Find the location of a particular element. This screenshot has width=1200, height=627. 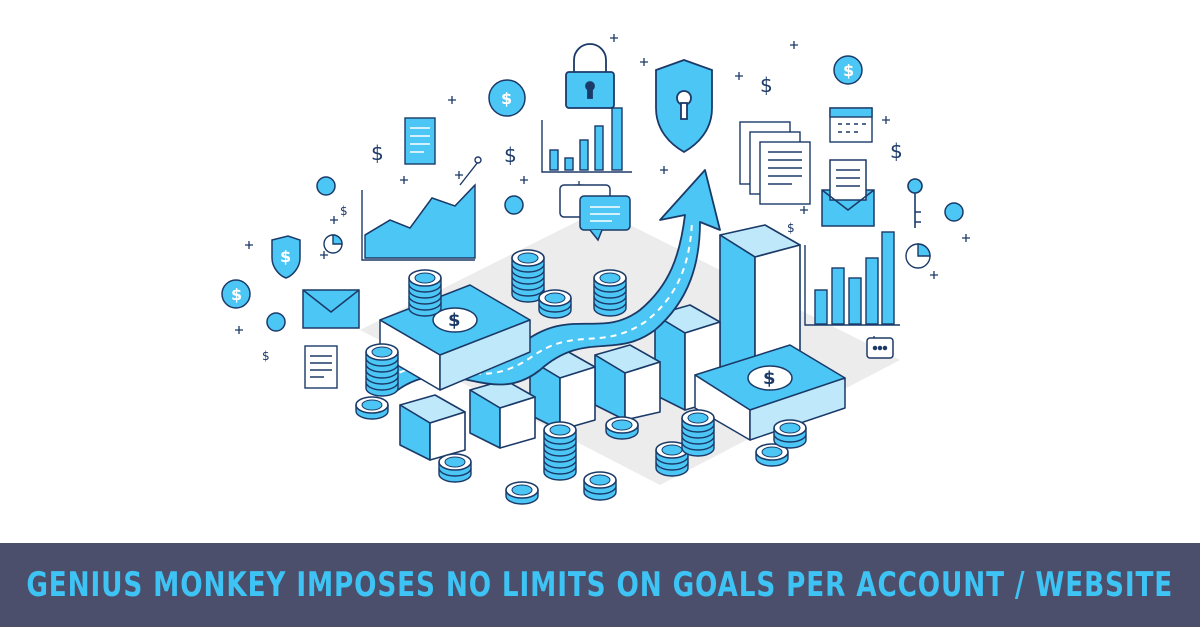

shield-keyhole-icon is located at coordinates (684, 106).